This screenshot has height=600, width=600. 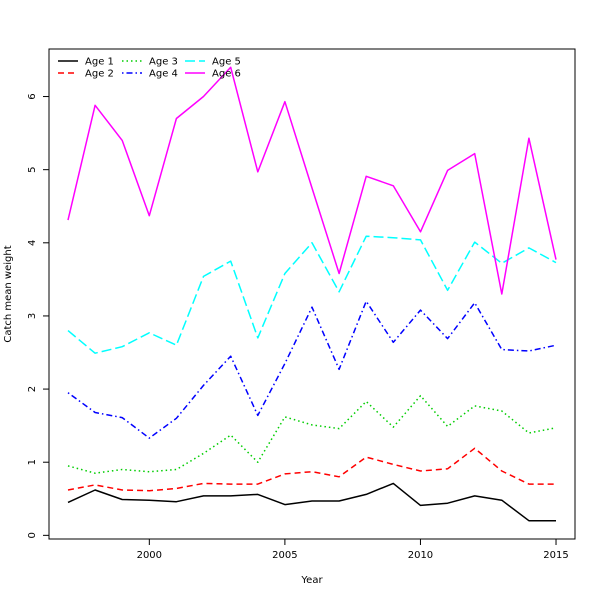 I want to click on x-tick-label: 2000, so click(x=149, y=555).